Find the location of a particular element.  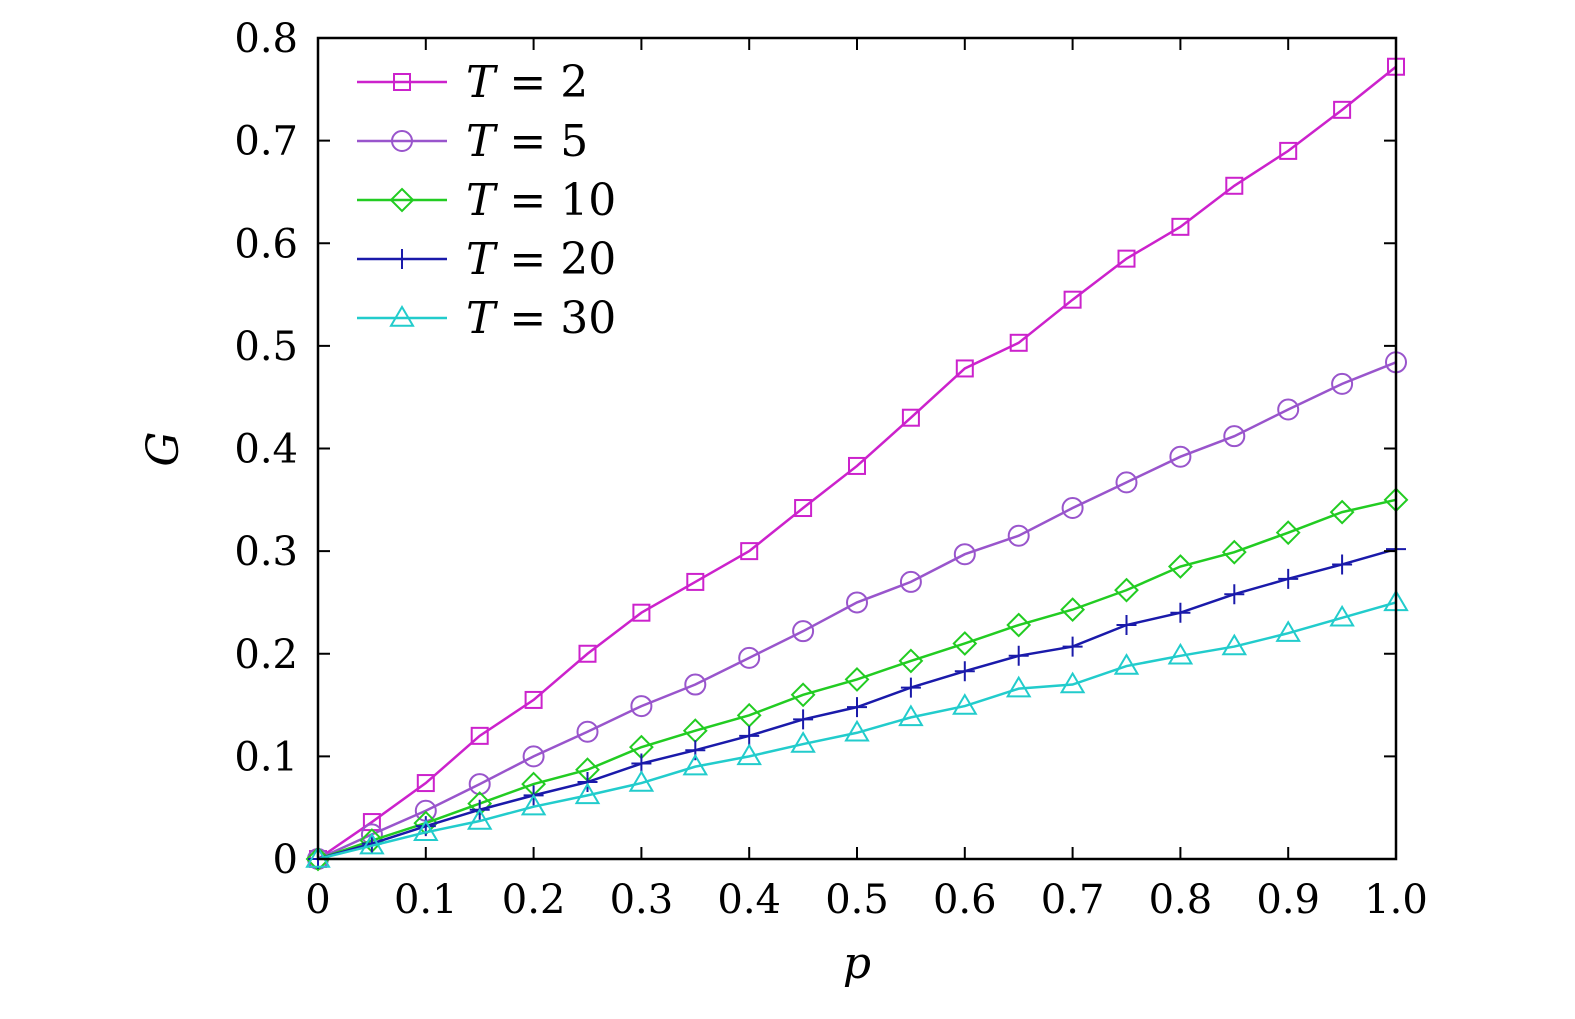

legend-item: T = 30 is located at coordinates (486, 318).